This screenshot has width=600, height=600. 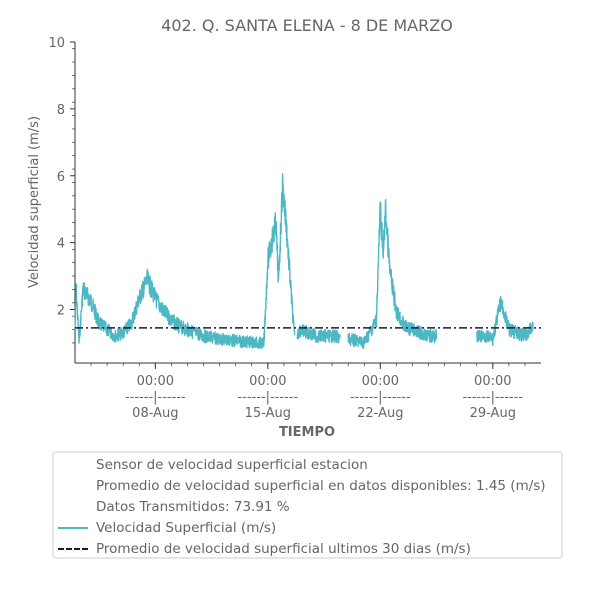 What do you see at coordinates (56, 43) in the screenshot?
I see `y-tick-label: 10` at bounding box center [56, 43].